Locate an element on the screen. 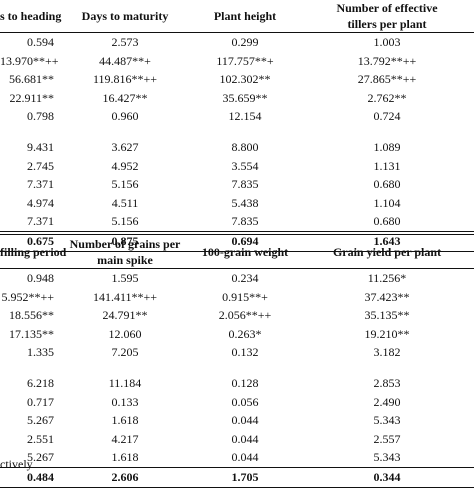 The width and height of the screenshot is (474, 488). table-cell: 37.423** is located at coordinates (387, 296).